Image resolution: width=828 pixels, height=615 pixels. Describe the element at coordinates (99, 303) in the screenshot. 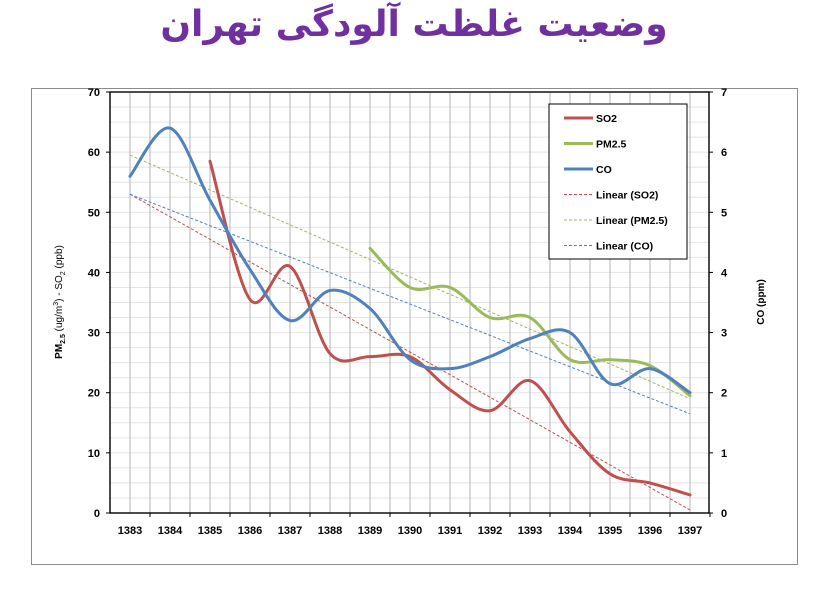

I see `left-y-axis: 0 10 20 30 40 50 60 70` at that location.